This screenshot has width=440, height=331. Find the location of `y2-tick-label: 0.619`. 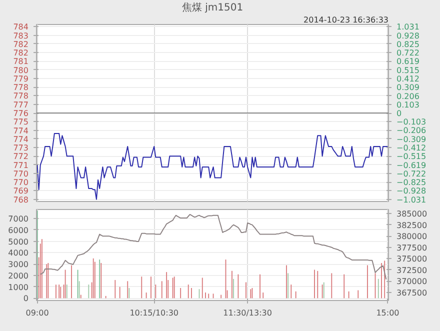

y2-tick-label: 0.619 is located at coordinates (408, 61).